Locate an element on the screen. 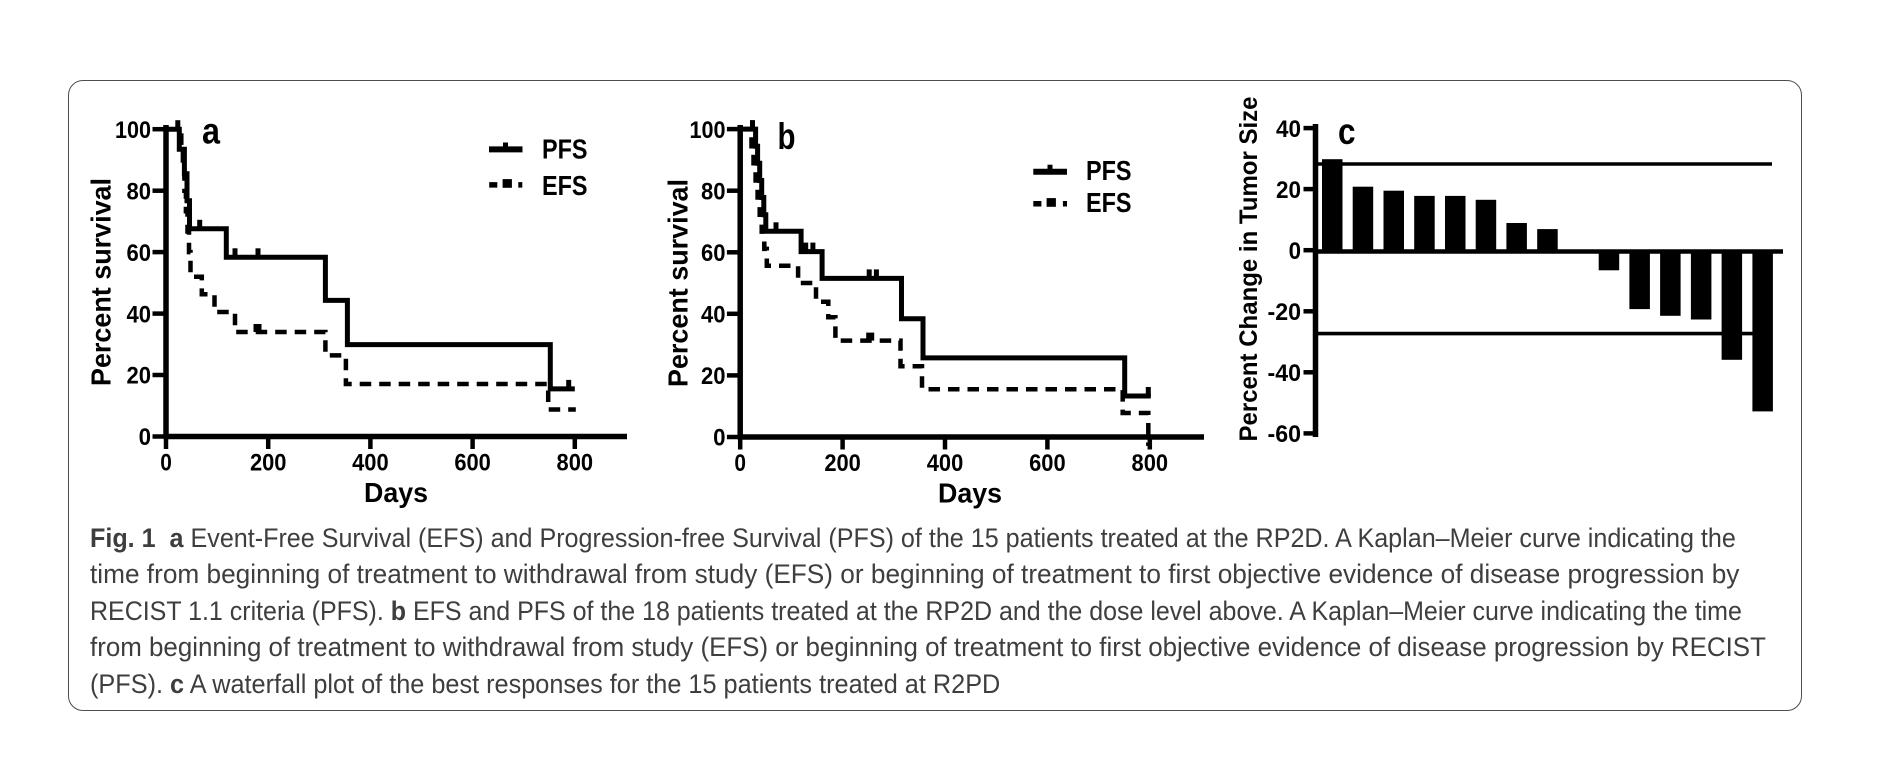  svg-text: -20 is located at coordinates (1285, 312).